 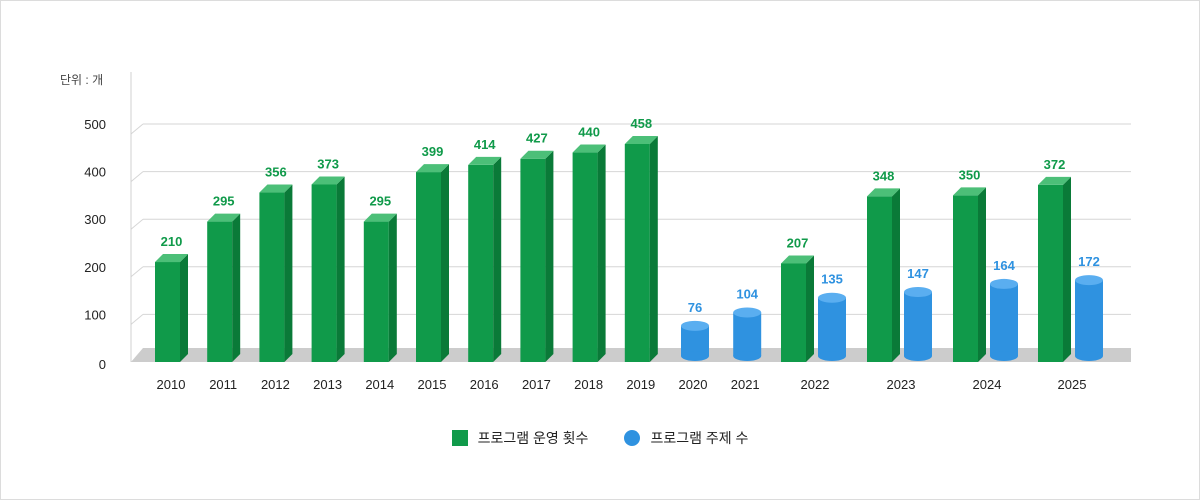 I want to click on y-axis-ticks: 0 100 200 300 400 500, so click(x=95, y=244).